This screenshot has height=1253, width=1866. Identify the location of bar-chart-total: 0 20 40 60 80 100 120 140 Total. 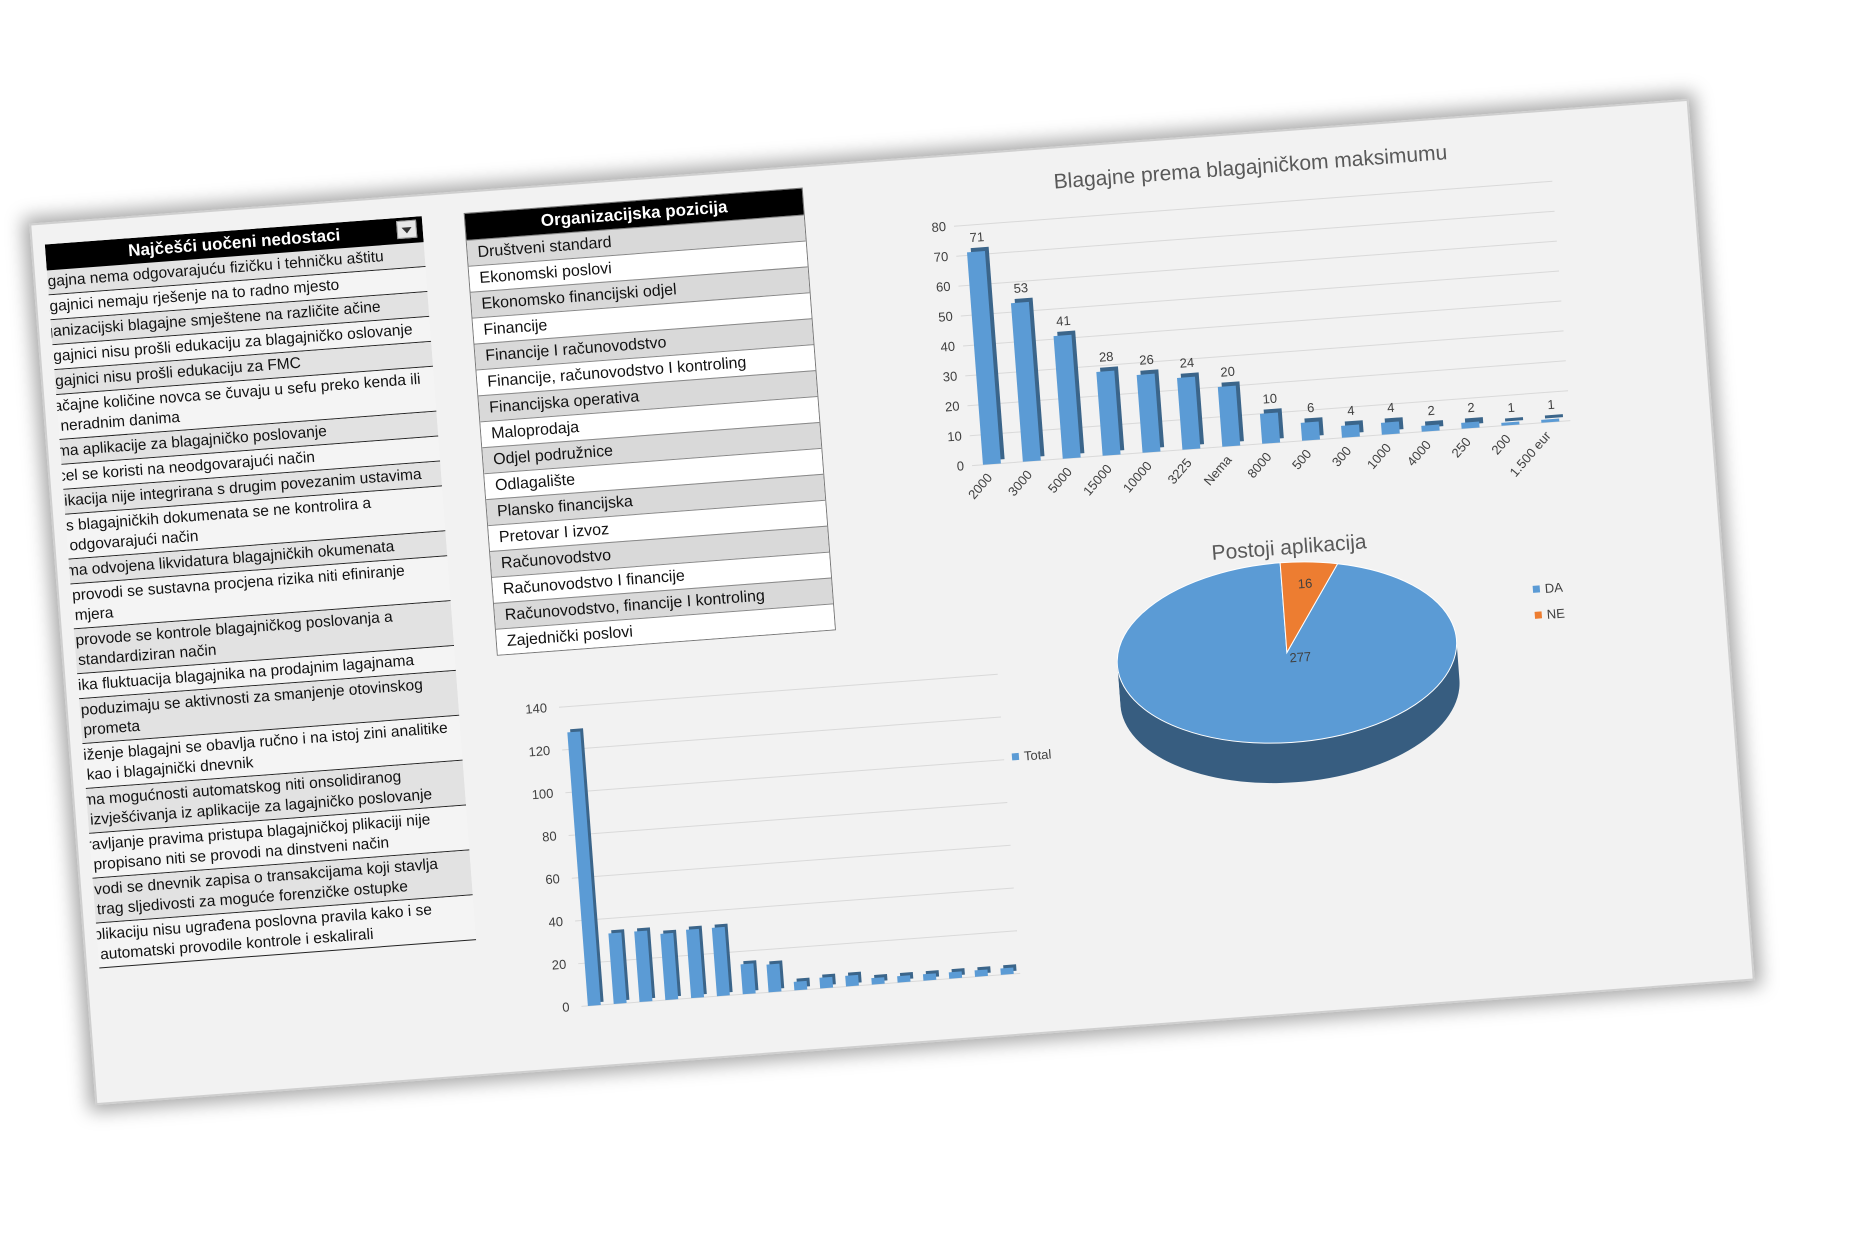
(790, 850).